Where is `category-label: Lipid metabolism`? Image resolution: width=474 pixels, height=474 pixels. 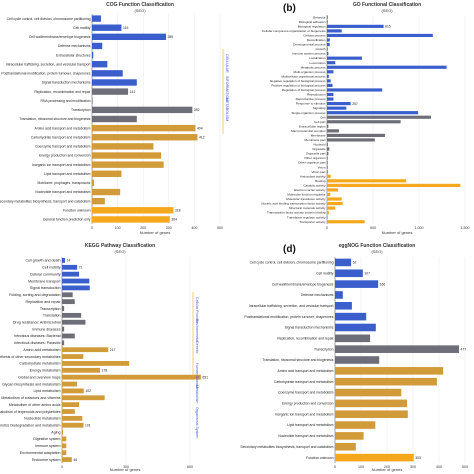
category-label: Lipid metabolism is located at coordinates (47, 391).